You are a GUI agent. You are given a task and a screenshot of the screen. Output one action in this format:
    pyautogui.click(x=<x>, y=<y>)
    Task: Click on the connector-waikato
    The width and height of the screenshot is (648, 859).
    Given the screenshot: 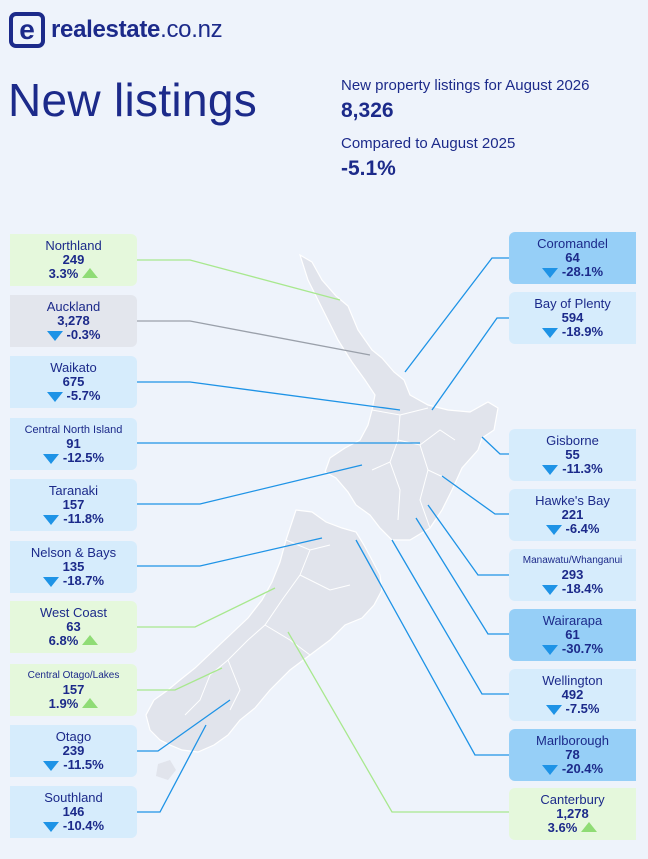 What is the action you would take?
    pyautogui.click(x=269, y=396)
    